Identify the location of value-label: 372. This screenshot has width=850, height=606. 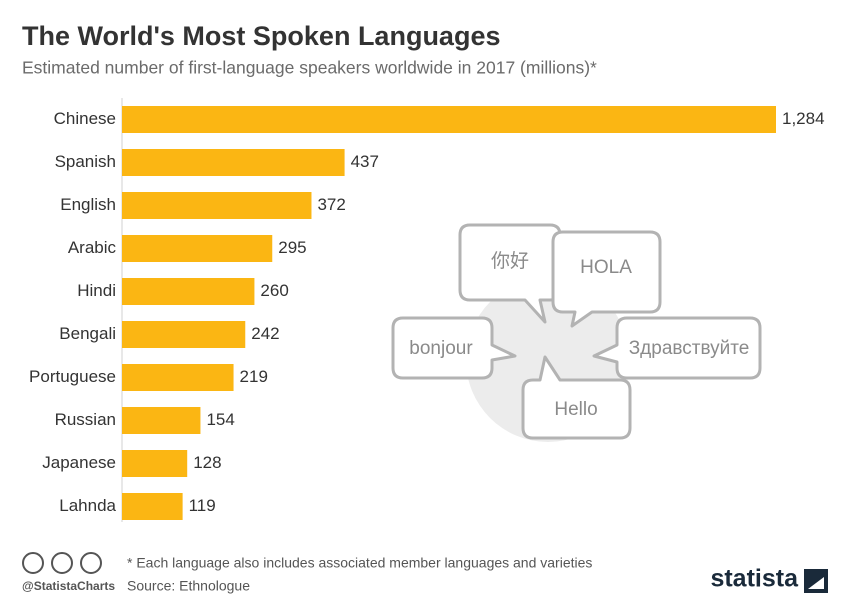
(331, 204).